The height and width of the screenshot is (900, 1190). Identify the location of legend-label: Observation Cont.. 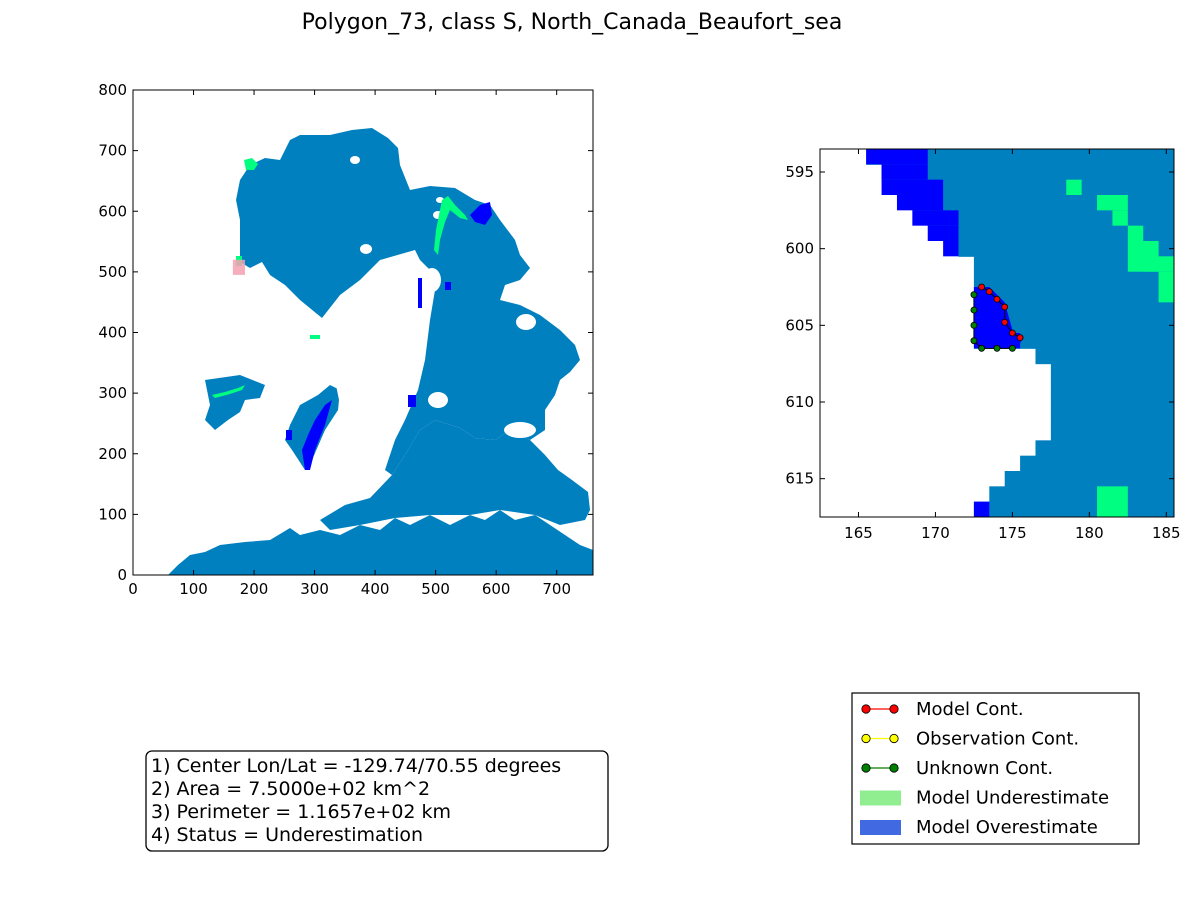
(997, 739).